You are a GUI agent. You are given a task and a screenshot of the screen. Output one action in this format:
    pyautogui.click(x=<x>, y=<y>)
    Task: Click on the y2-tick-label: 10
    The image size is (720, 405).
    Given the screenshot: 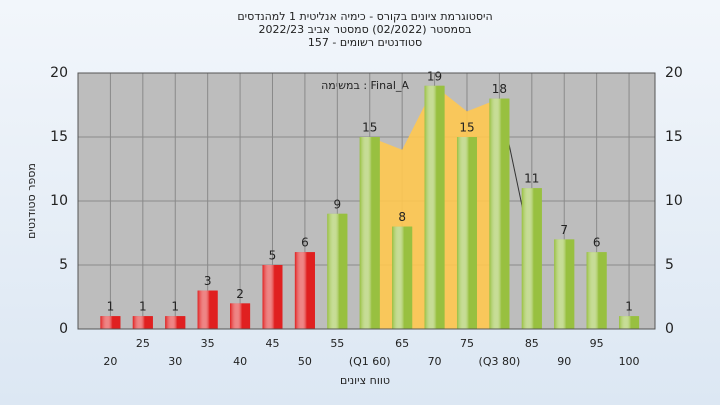 What is the action you would take?
    pyautogui.click(x=674, y=201)
    